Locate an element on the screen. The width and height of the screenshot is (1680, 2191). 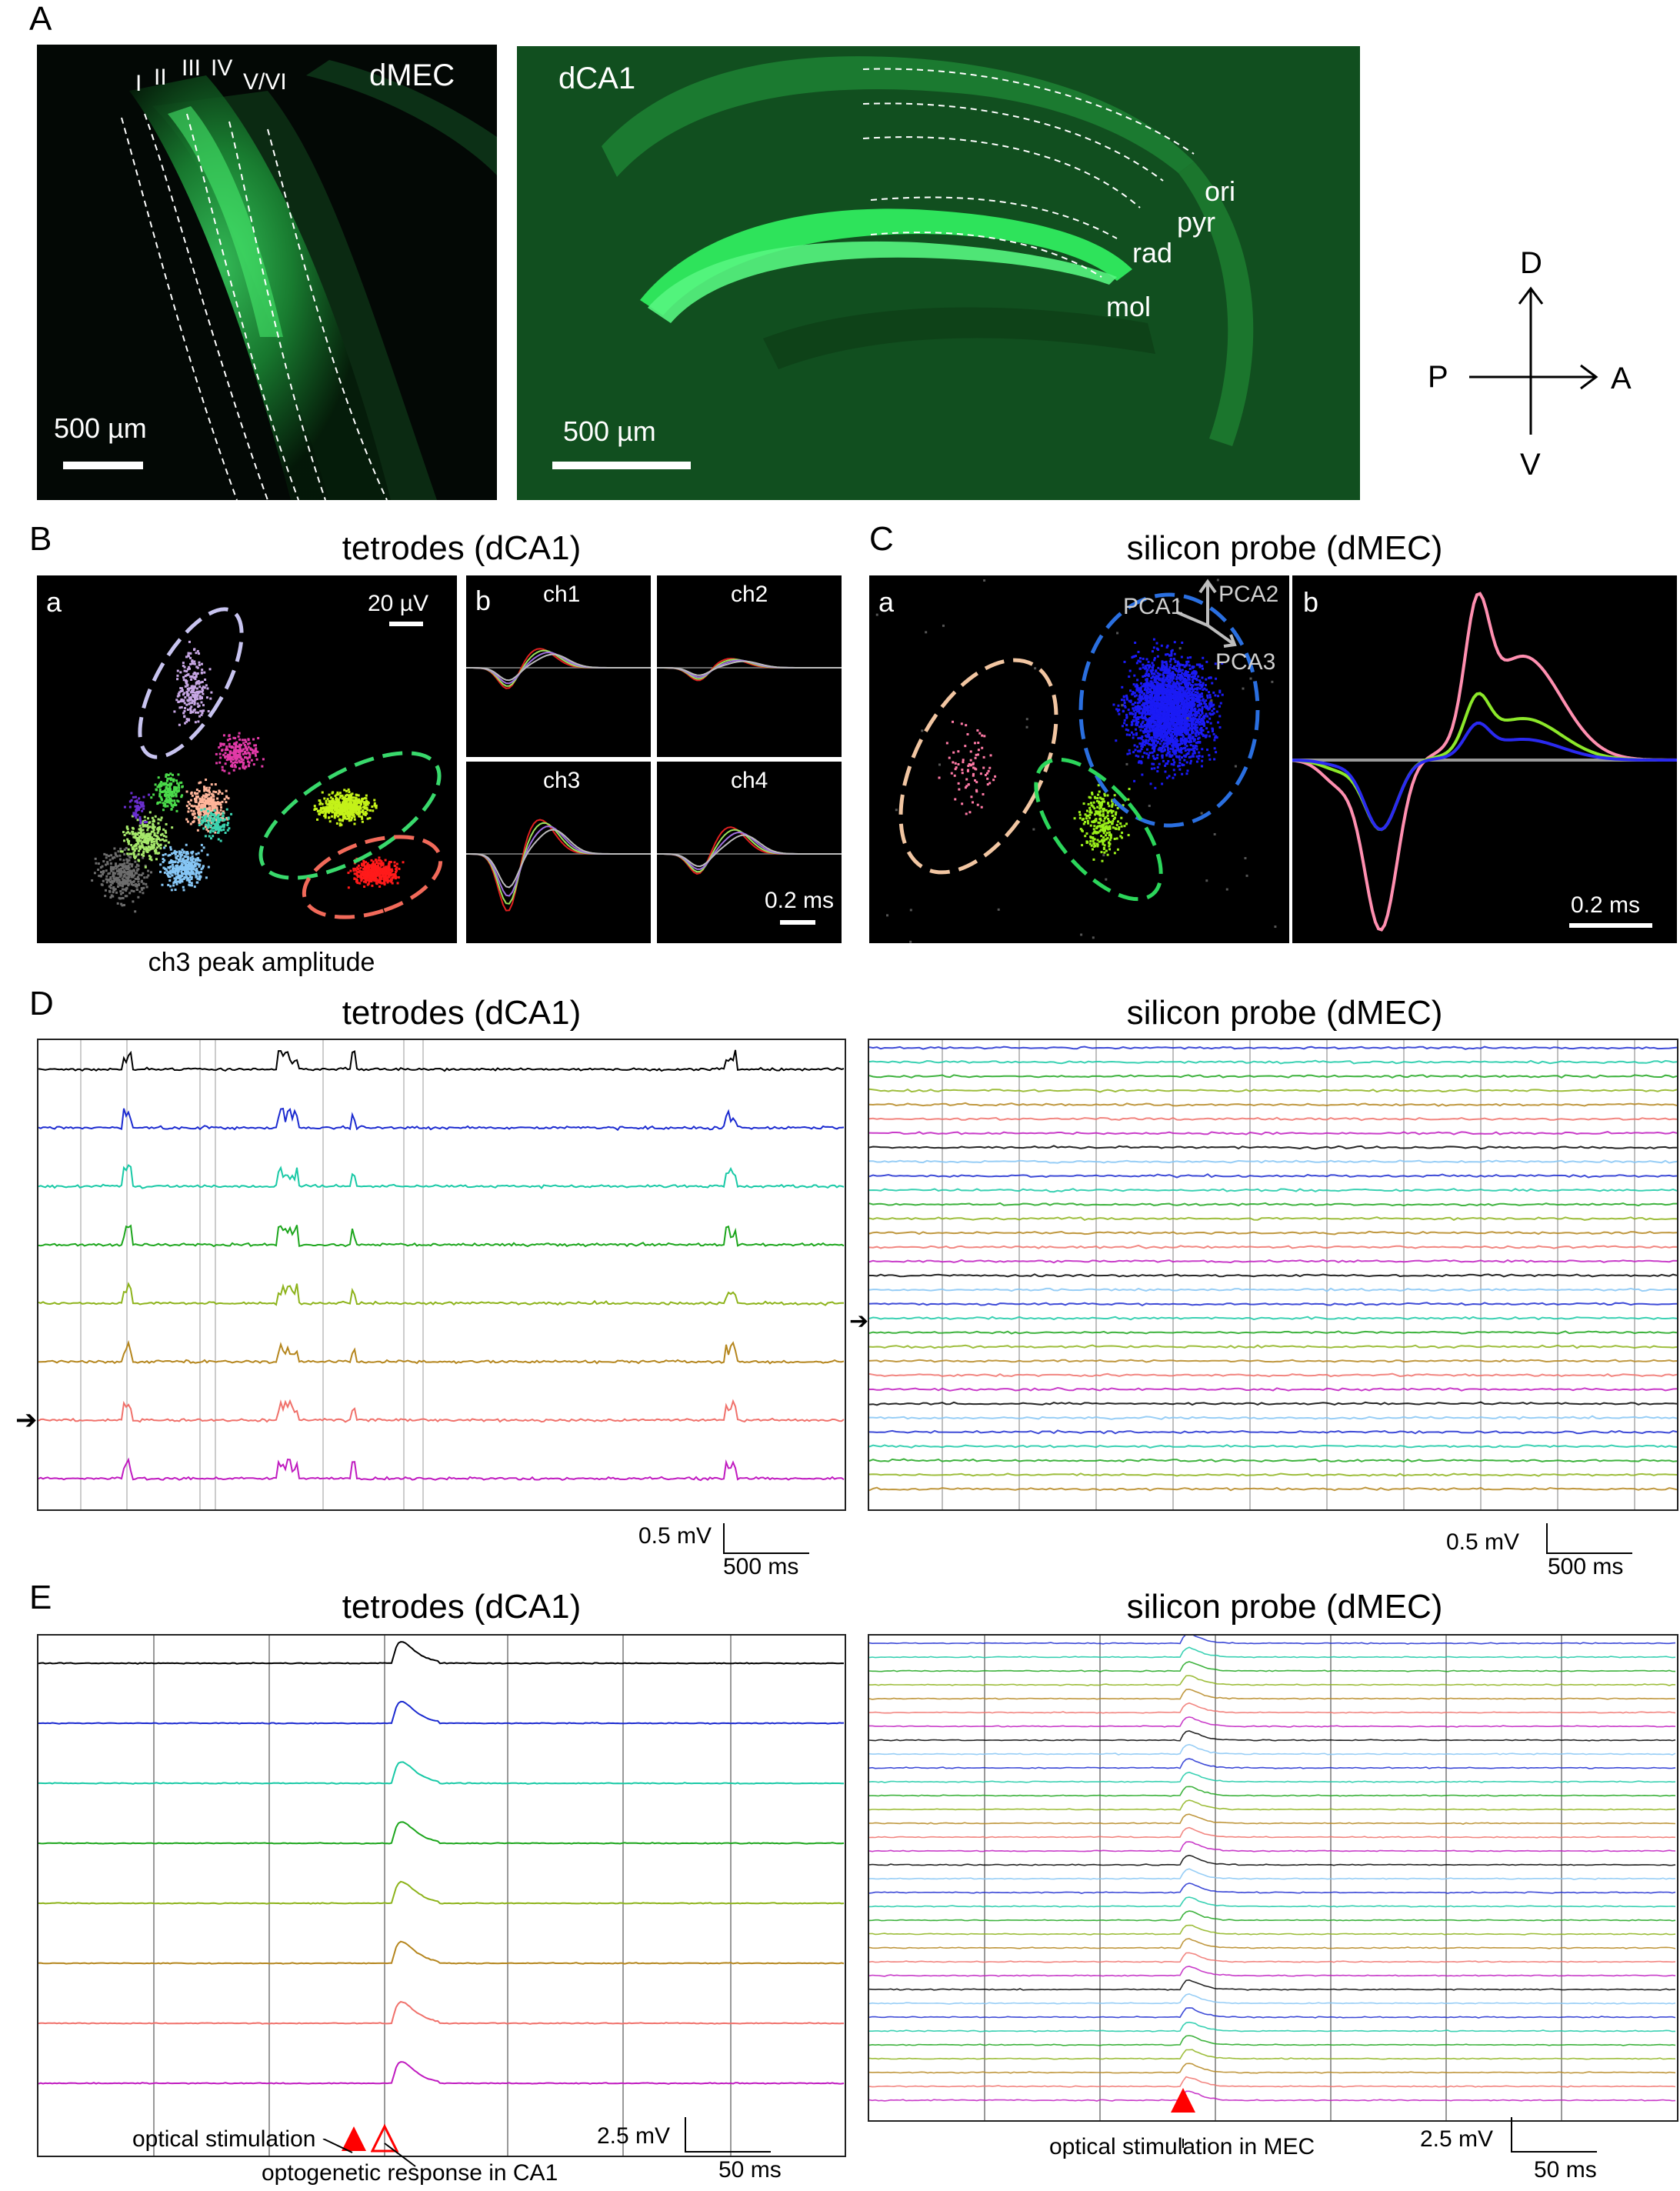
ca1-region-label: dCA1 is located at coordinates (597, 79).